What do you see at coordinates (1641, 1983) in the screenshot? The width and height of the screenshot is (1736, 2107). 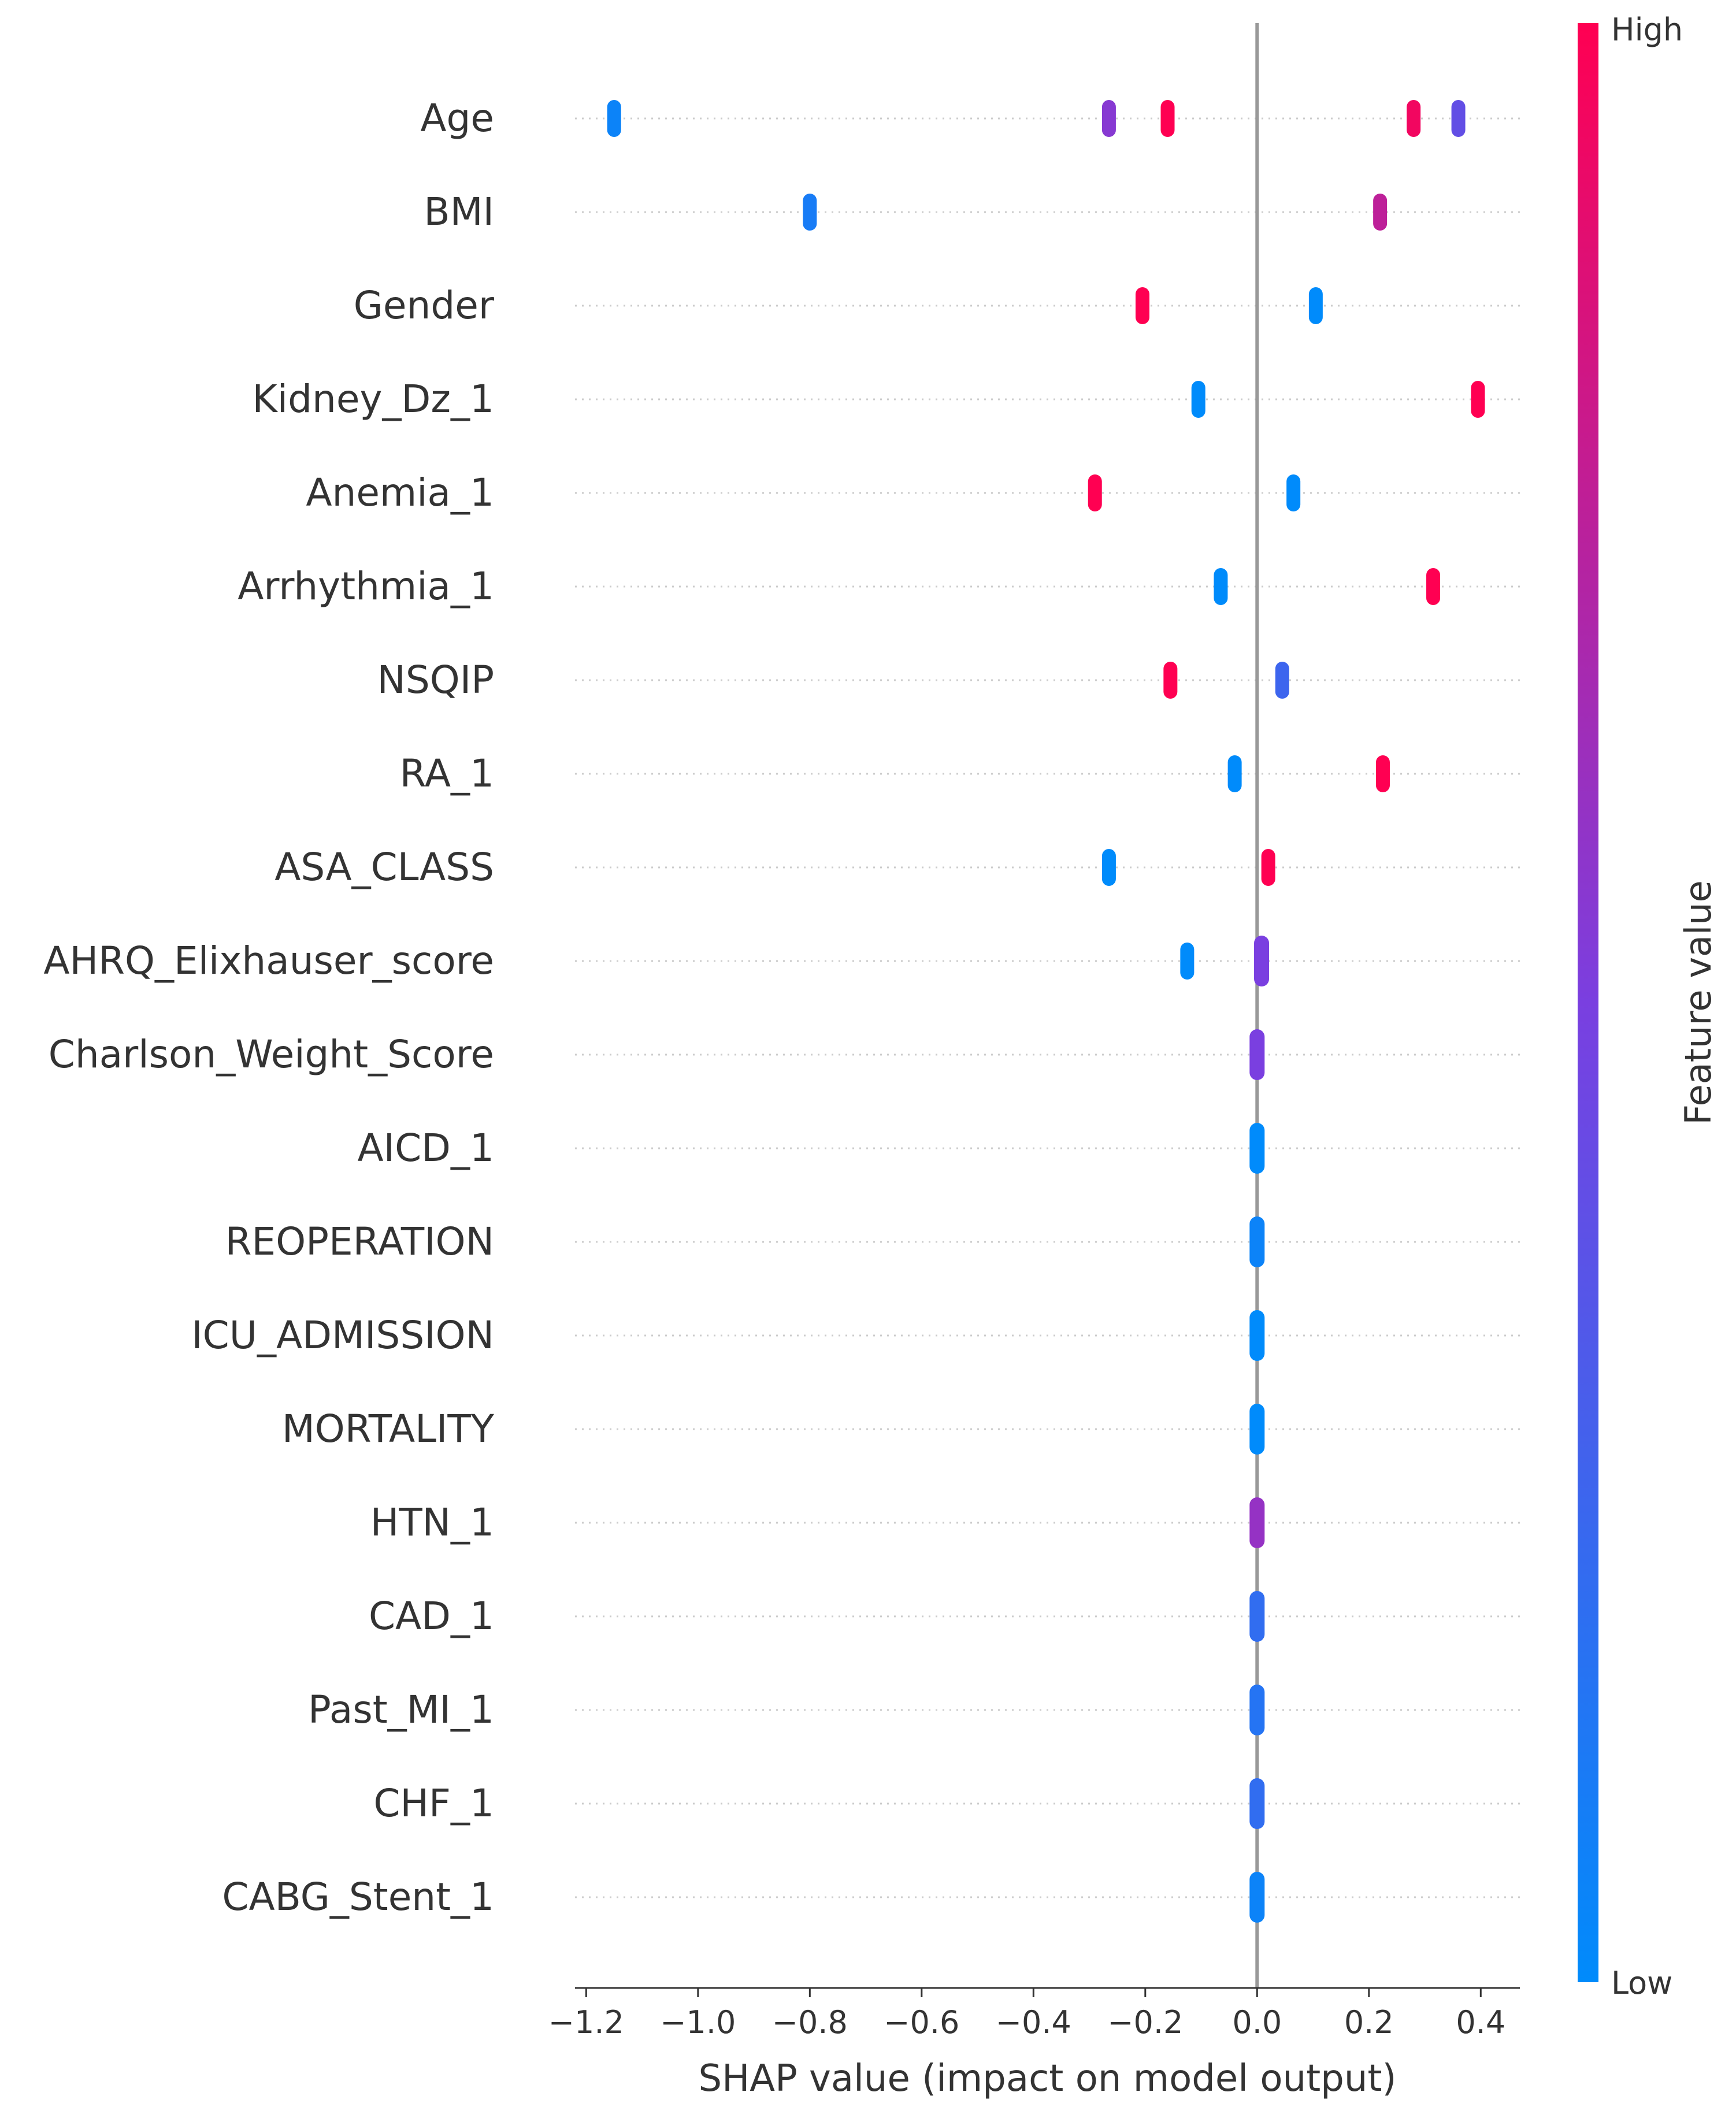 I see `colorbar-low-label: Low` at bounding box center [1641, 1983].